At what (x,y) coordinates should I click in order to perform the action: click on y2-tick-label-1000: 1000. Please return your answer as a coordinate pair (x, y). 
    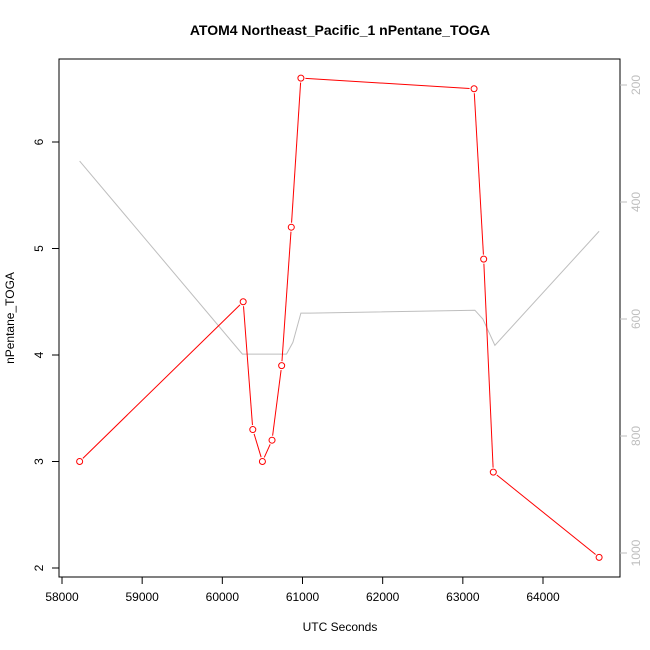
    Looking at the image, I should click on (636, 552).